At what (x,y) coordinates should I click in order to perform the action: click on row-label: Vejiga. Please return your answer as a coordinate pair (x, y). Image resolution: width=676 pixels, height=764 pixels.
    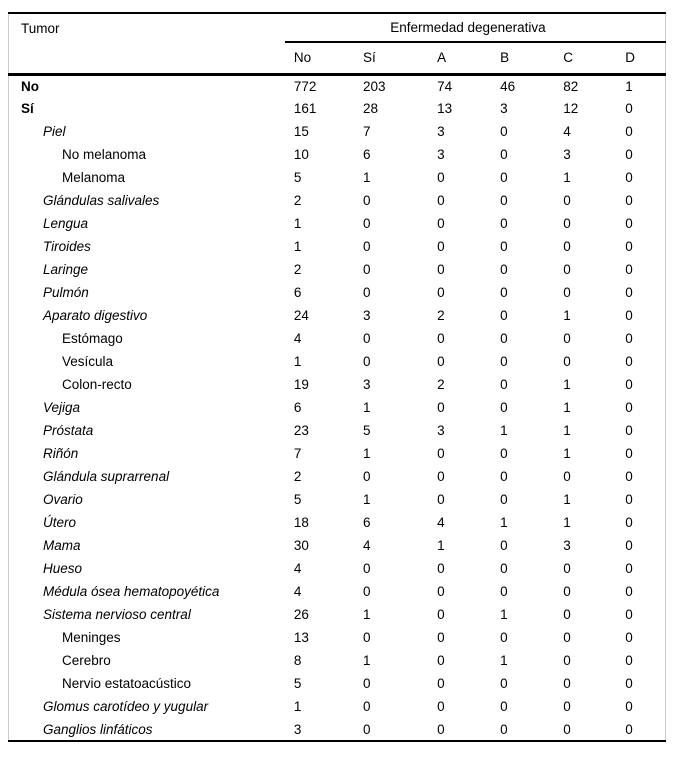
    Looking at the image, I should click on (62, 407).